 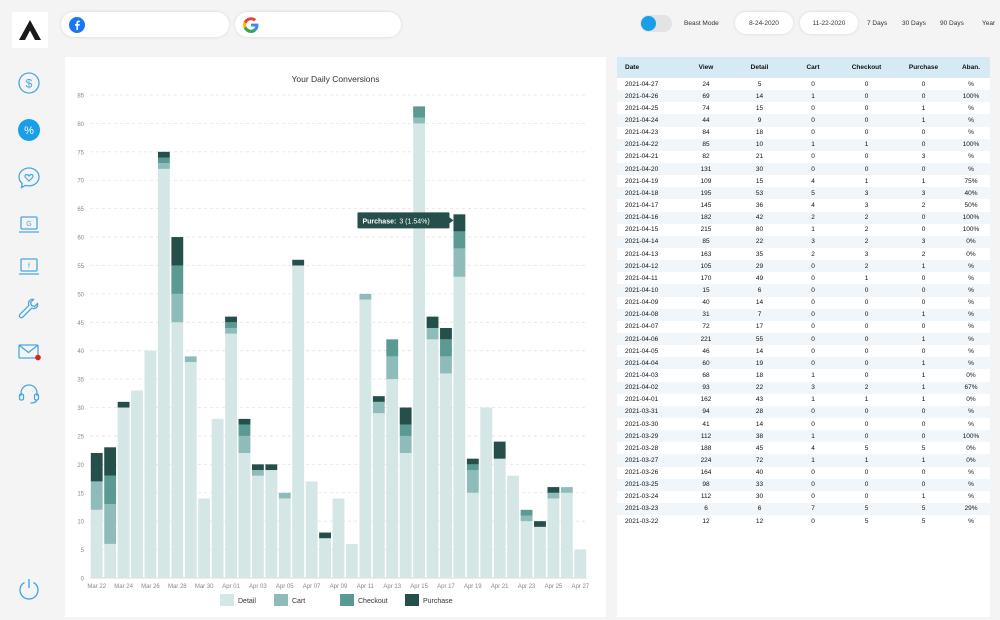 What do you see at coordinates (759, 67) in the screenshot?
I see `column-header-detail: Detail` at bounding box center [759, 67].